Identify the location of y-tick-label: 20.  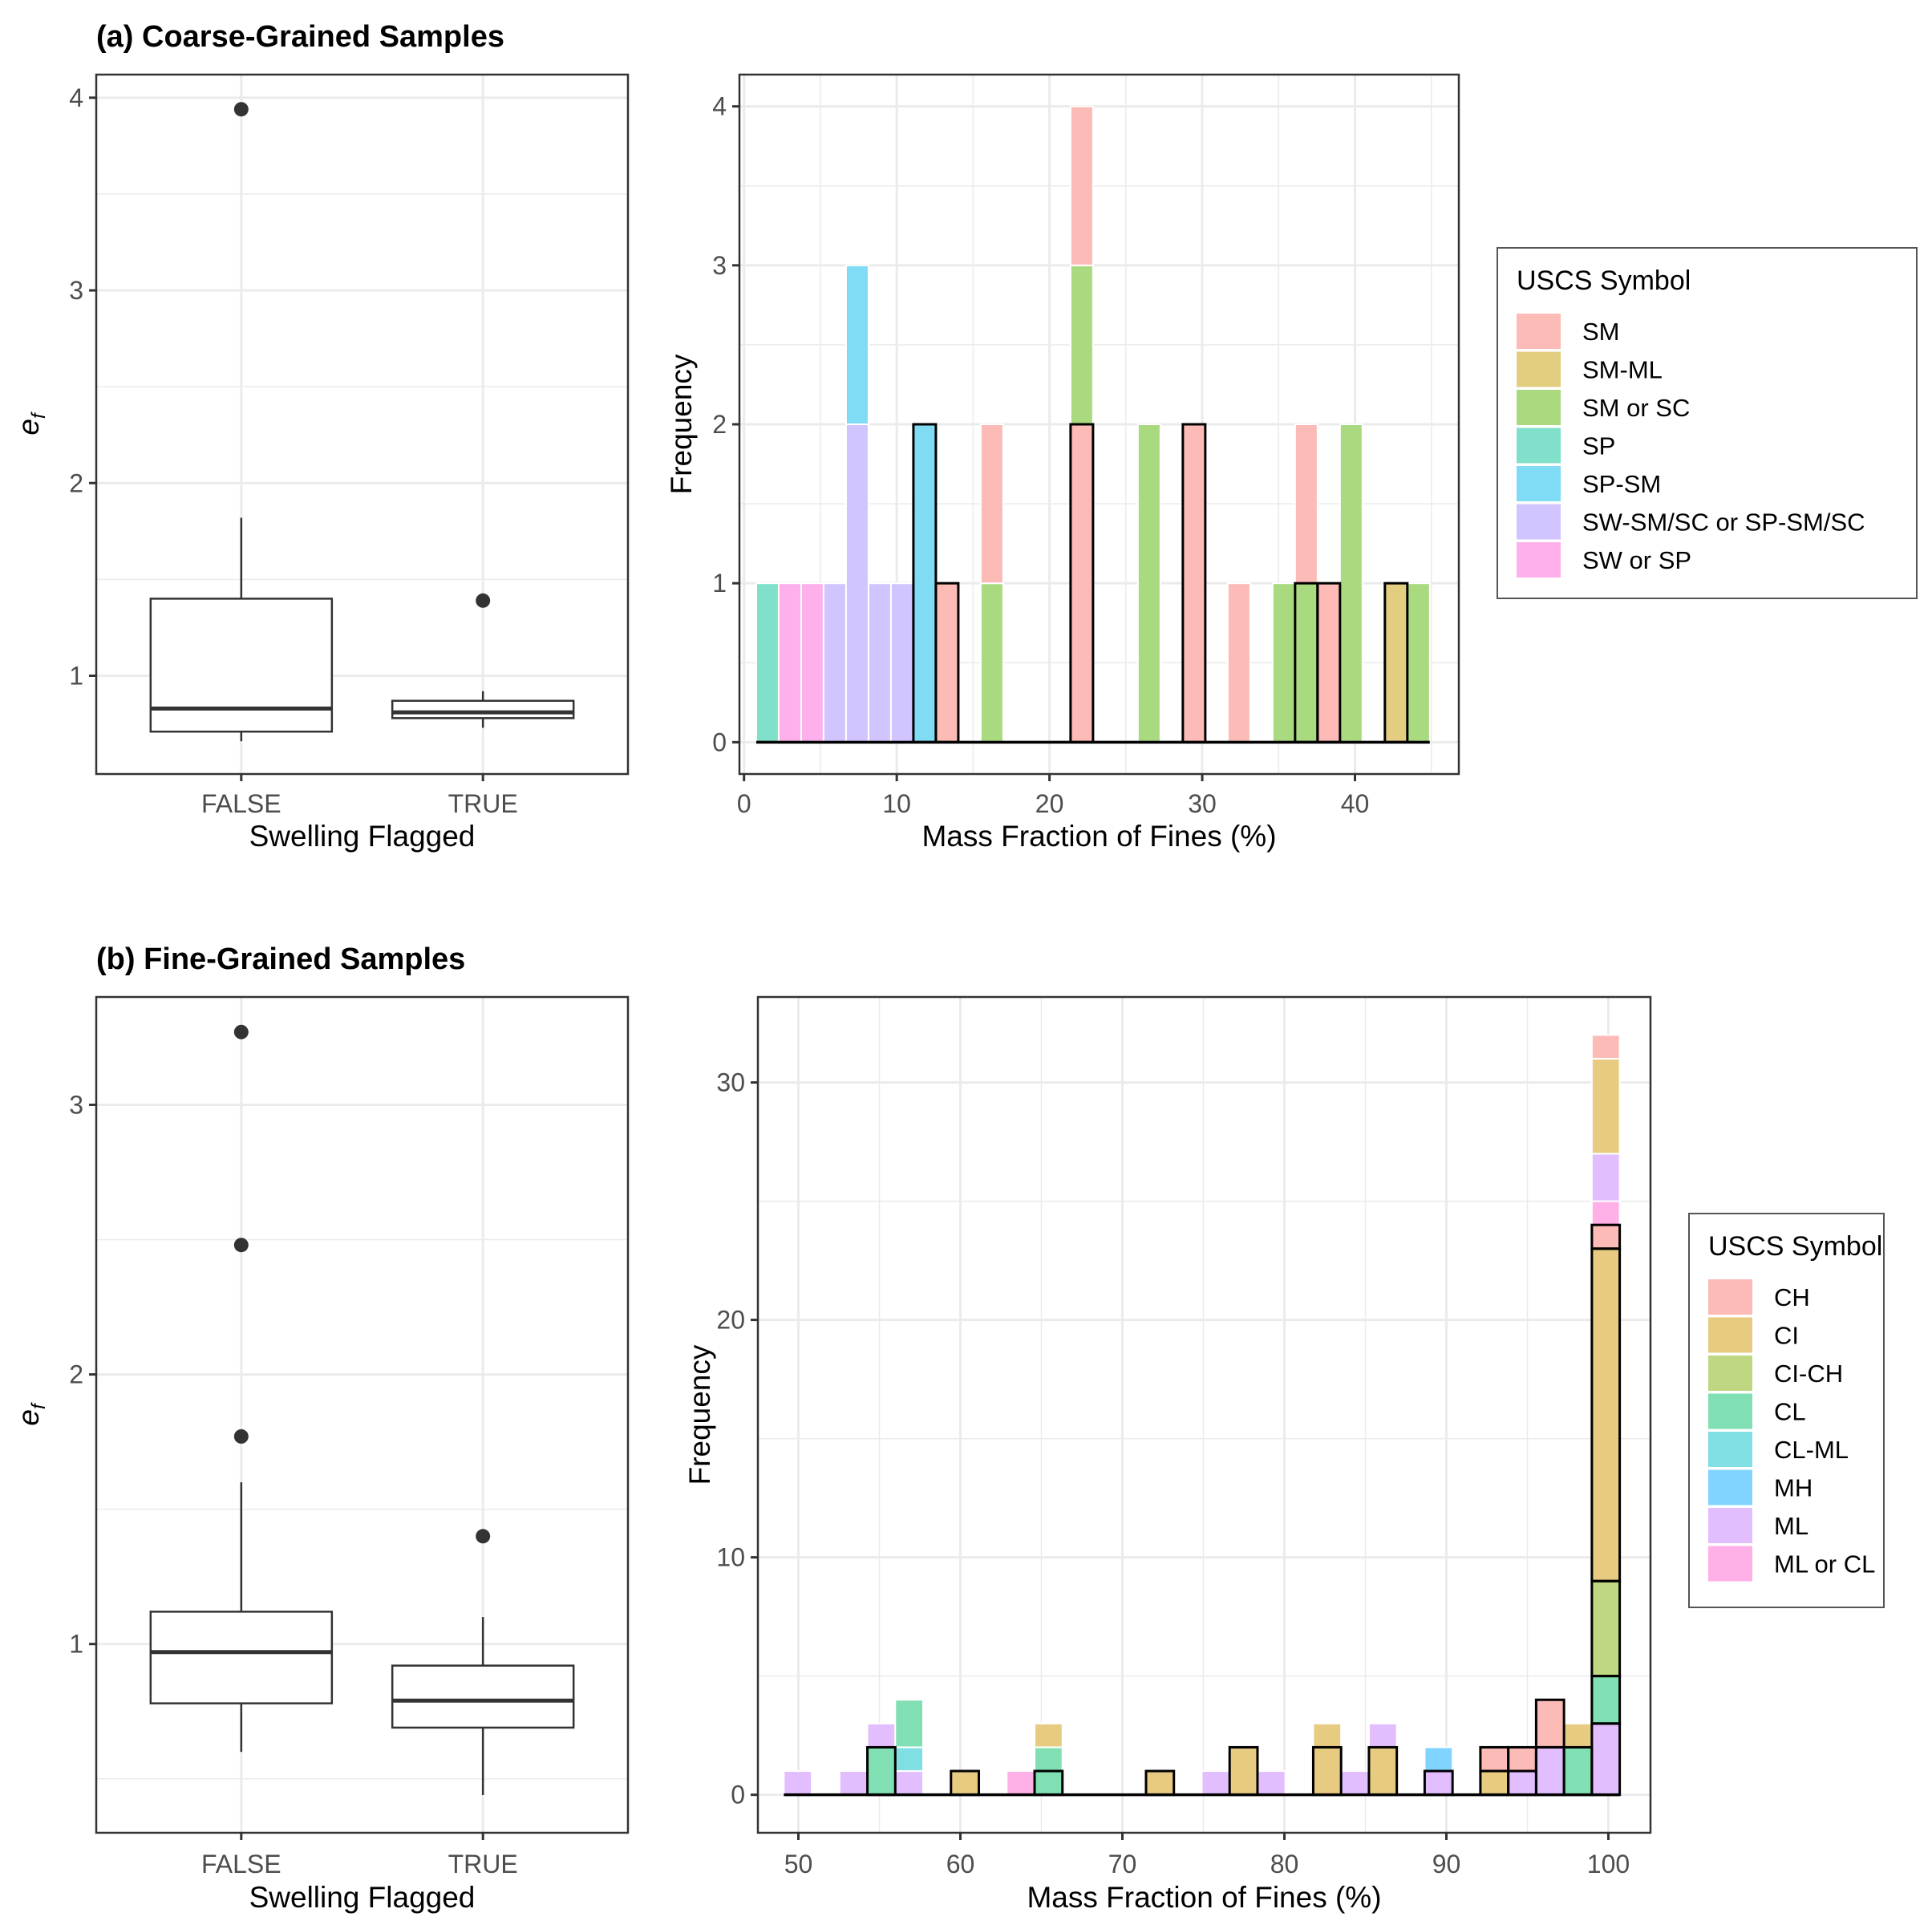
(730, 1320).